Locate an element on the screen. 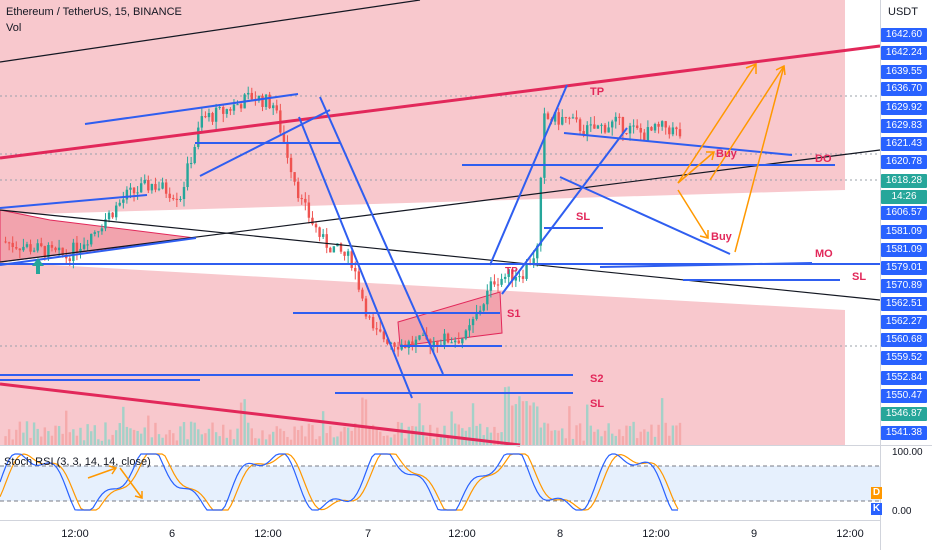 This screenshot has width=932, height=550. stoch-rsi-label: Stoch RSI (3, 3, 14, 14, close) is located at coordinates (77, 462).